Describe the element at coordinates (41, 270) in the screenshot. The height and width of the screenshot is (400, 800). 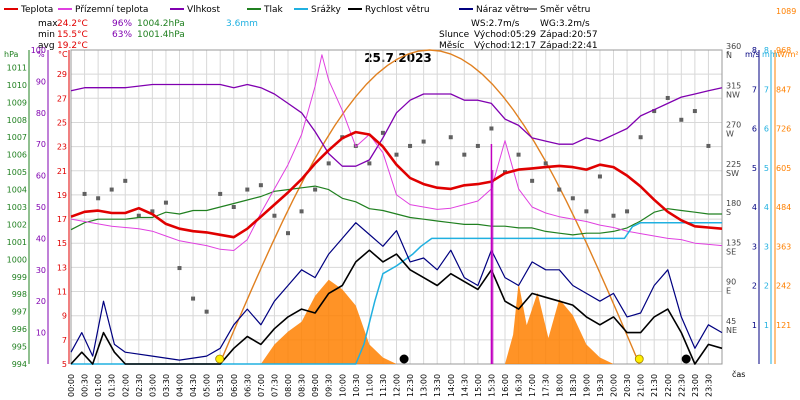
I see `tick-humidity: 30` at that location.